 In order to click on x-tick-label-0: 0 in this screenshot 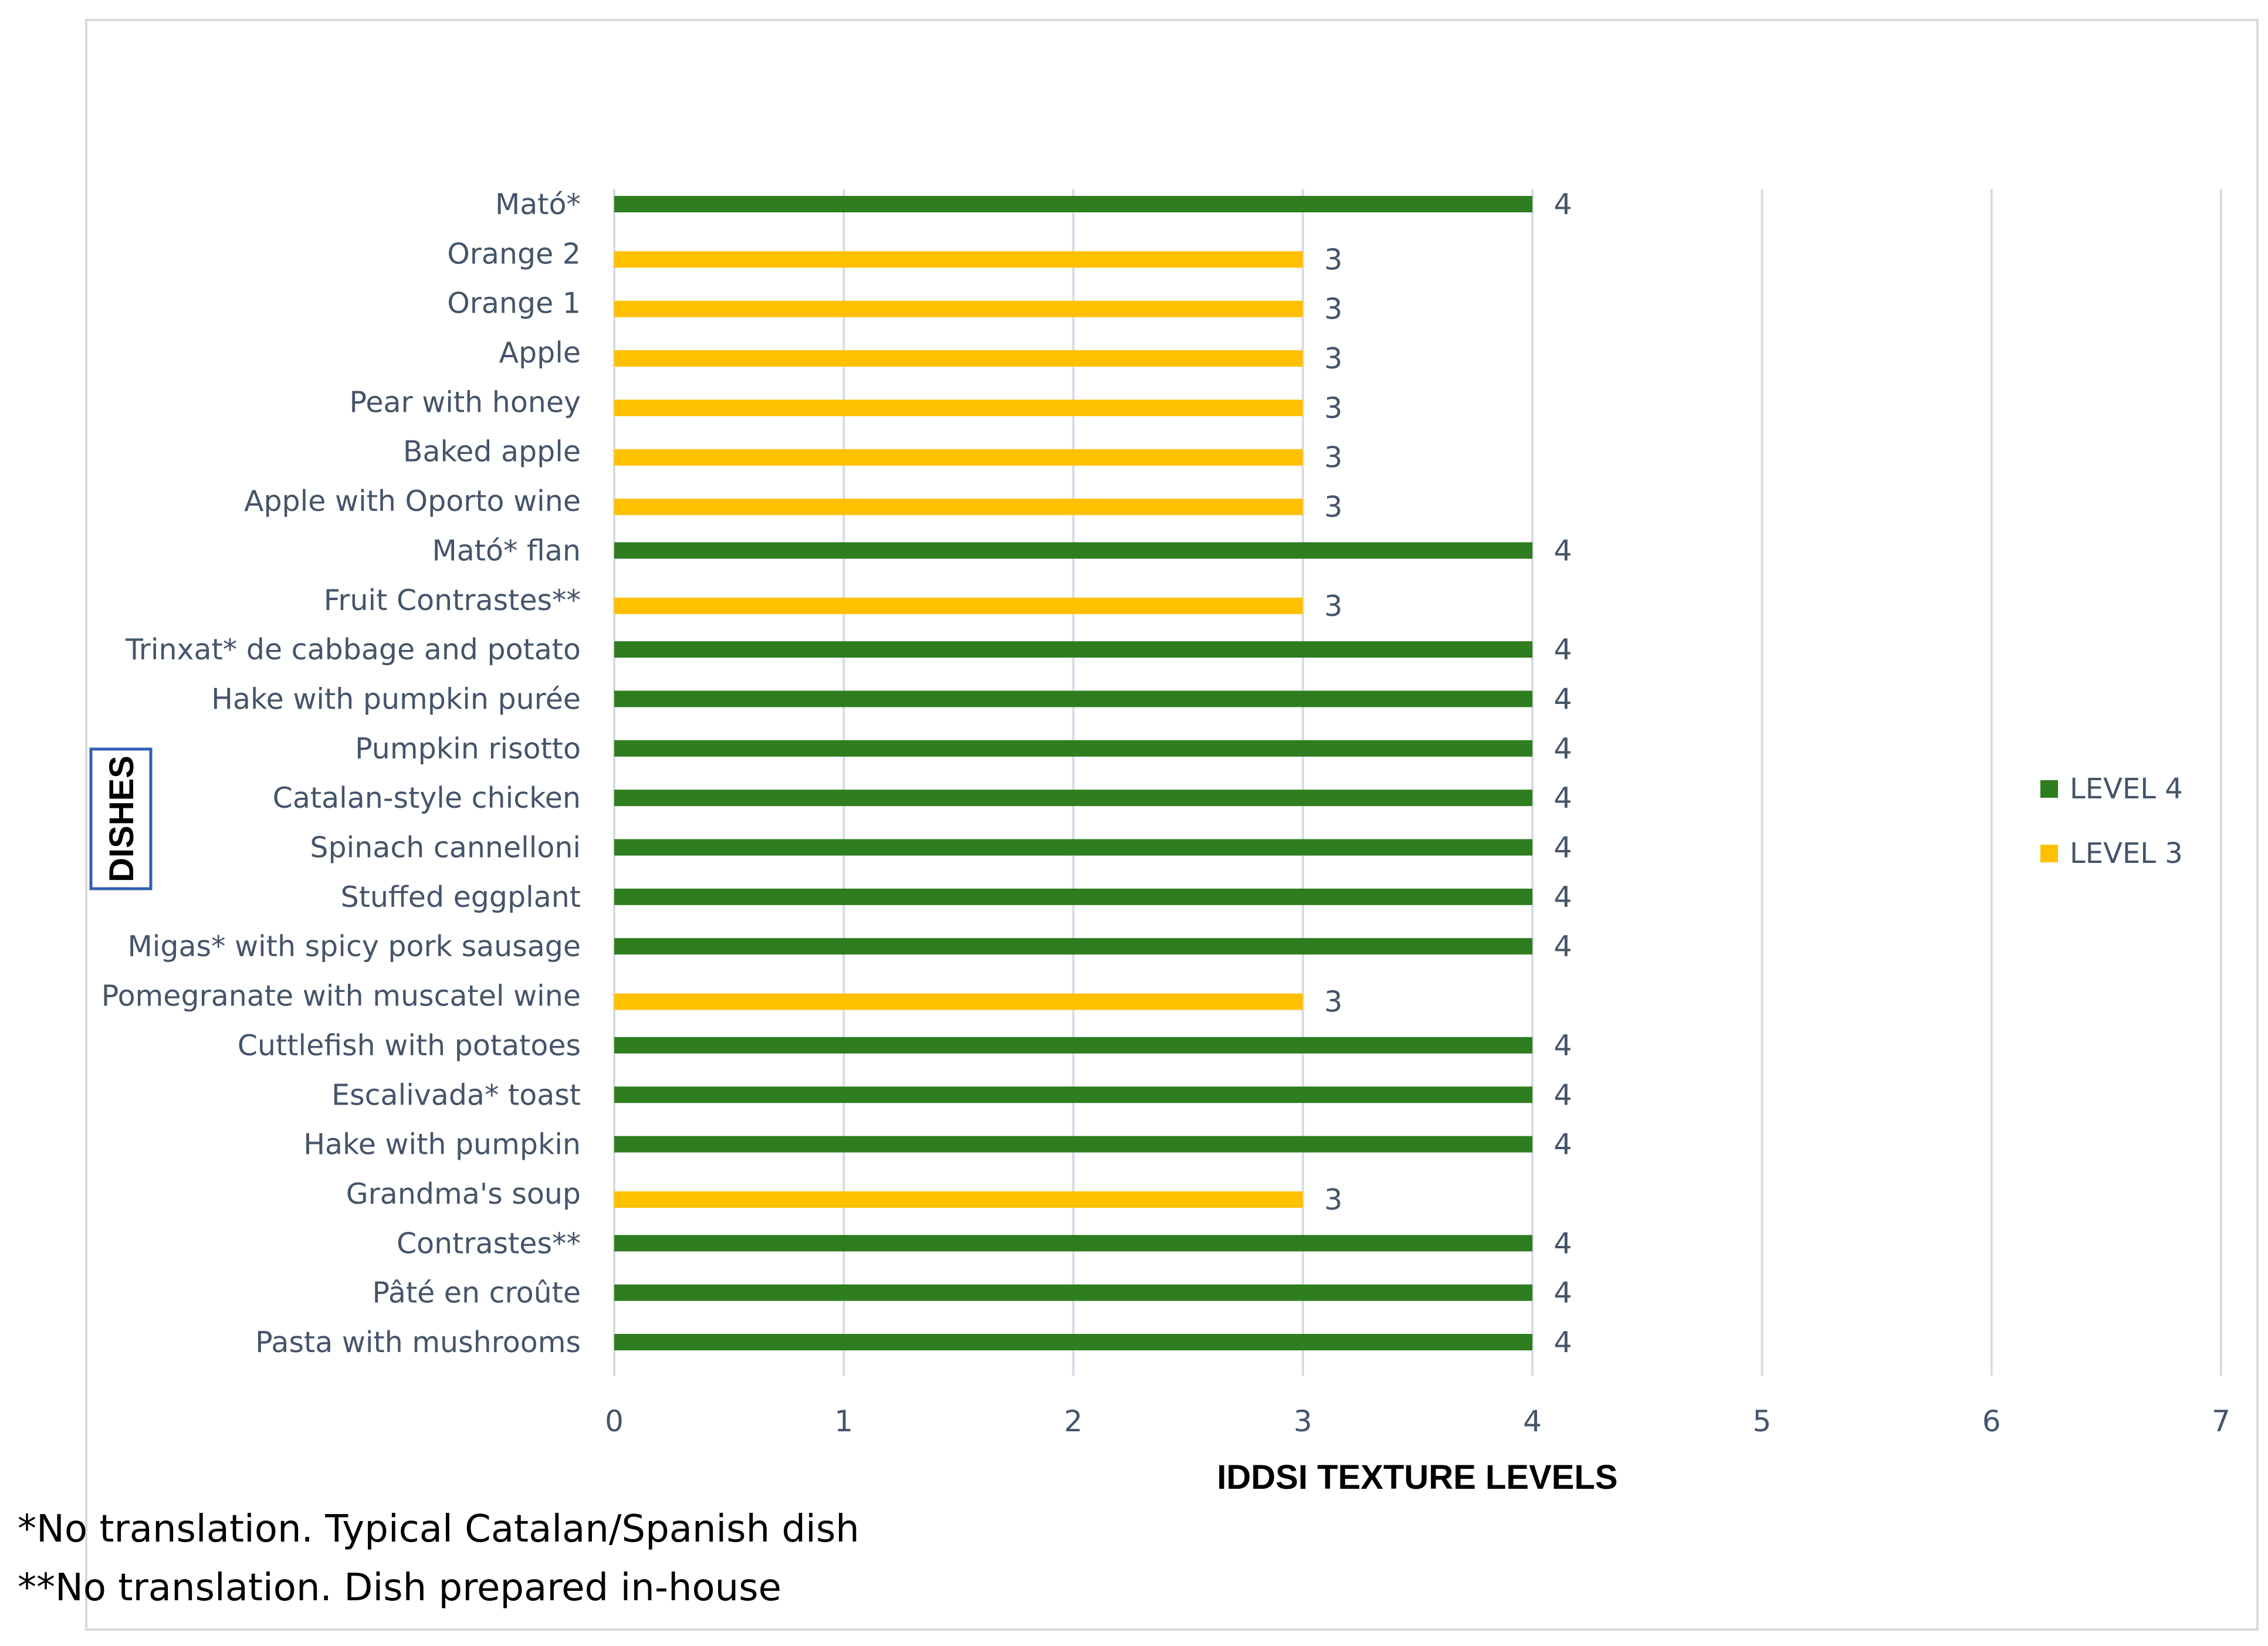, I will do `click(614, 1421)`.